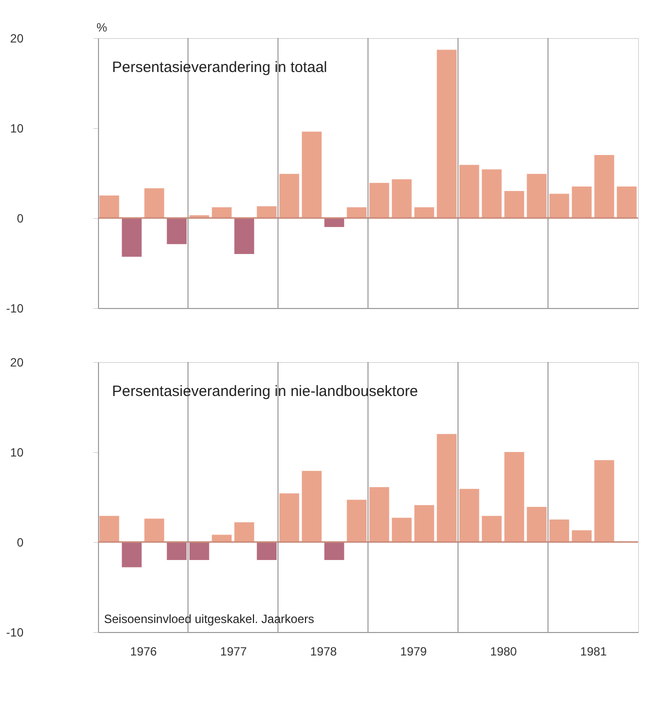  Describe the element at coordinates (414, 651) in the screenshot. I see `x-tick-label: 1979` at that location.